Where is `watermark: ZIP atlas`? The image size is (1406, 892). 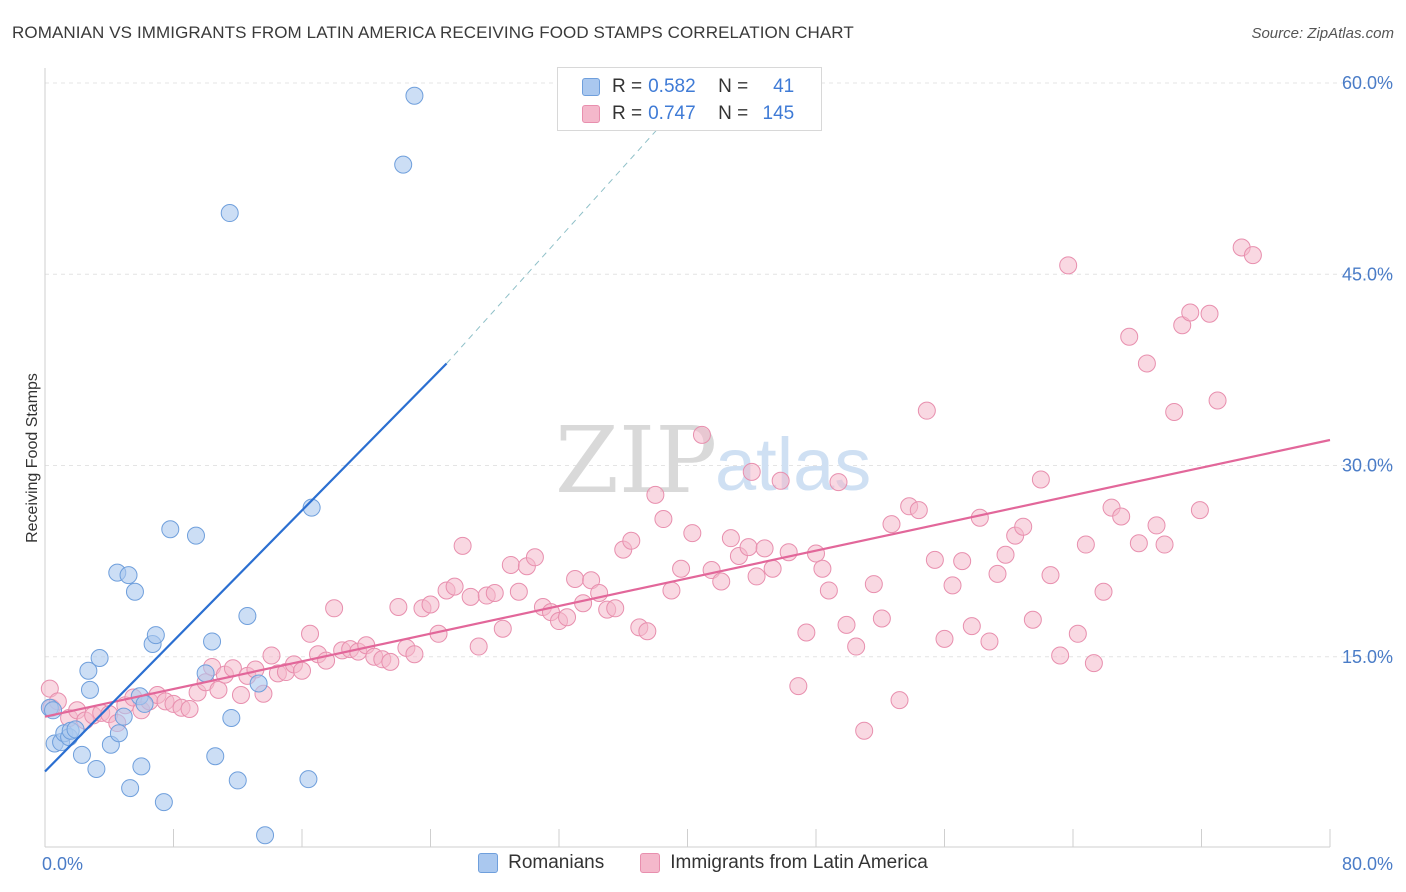 watermark: ZIP atlas is located at coordinates (713, 460).